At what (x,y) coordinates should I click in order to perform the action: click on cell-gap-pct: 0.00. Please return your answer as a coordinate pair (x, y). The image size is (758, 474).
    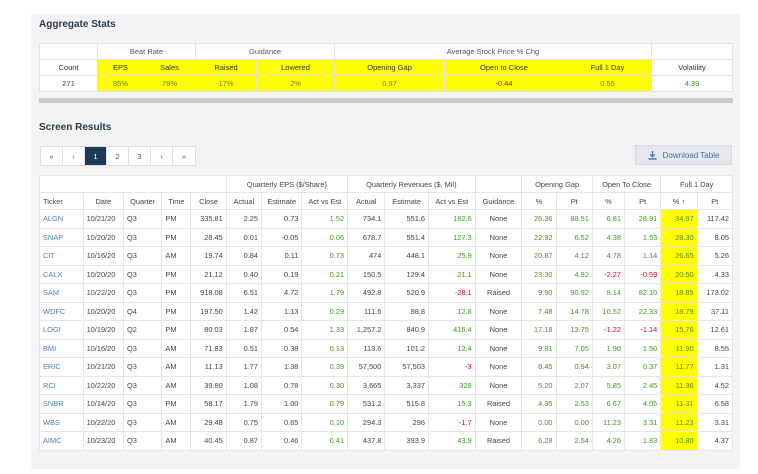
    Looking at the image, I should click on (539, 422).